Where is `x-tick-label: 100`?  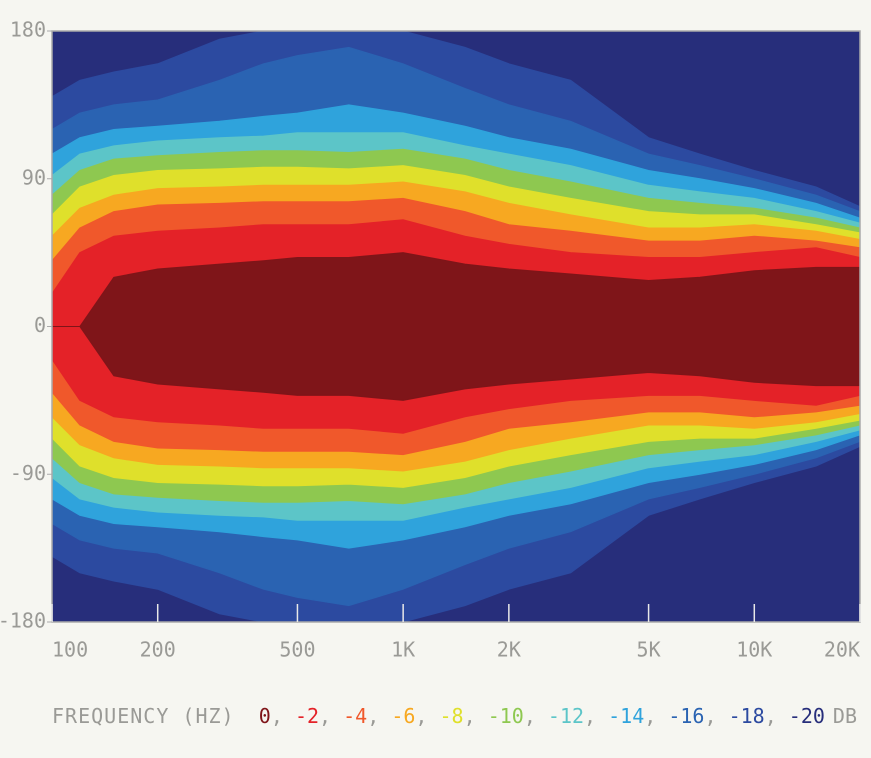 x-tick-label: 100 is located at coordinates (70, 650).